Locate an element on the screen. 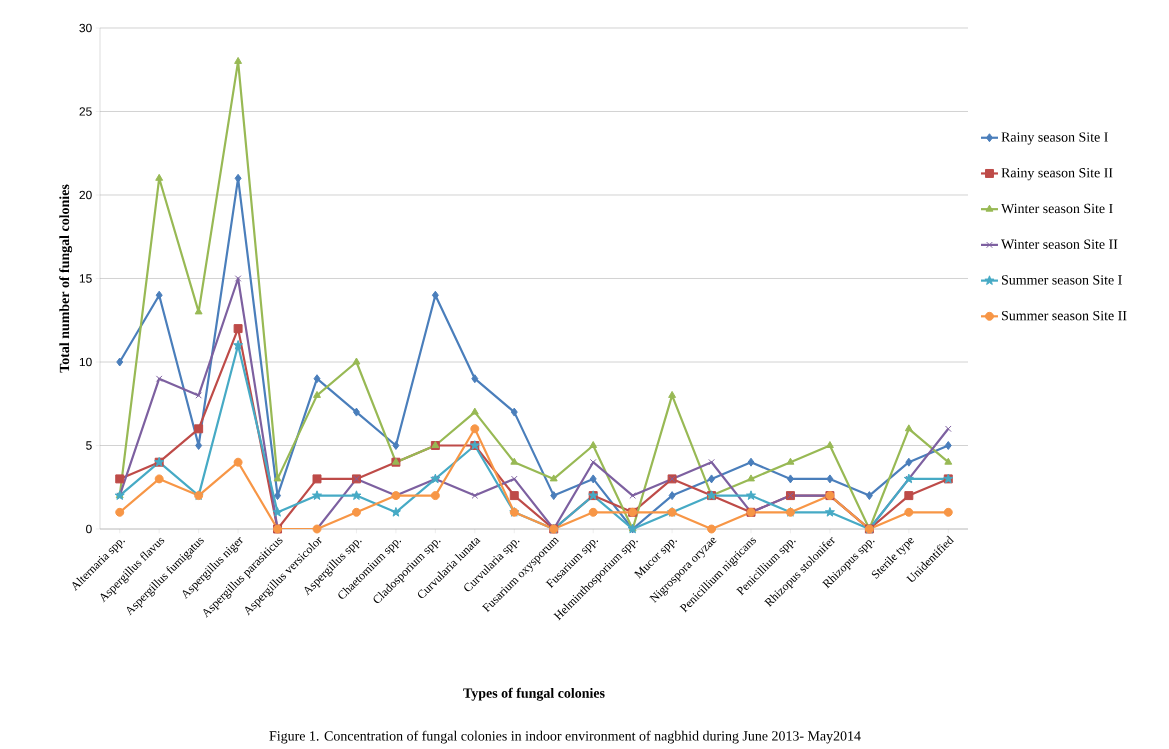  caption: Figure 1. Concentration of fungal colonies in indoor environment of nagbhid during June 2013- May2014 is located at coordinates (565, 737).